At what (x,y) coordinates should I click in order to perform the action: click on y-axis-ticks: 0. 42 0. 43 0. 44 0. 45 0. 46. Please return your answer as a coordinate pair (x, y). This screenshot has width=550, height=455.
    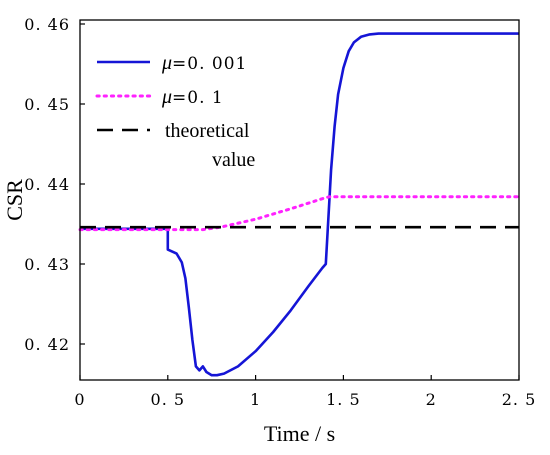
    Looking at the image, I should click on (54, 184).